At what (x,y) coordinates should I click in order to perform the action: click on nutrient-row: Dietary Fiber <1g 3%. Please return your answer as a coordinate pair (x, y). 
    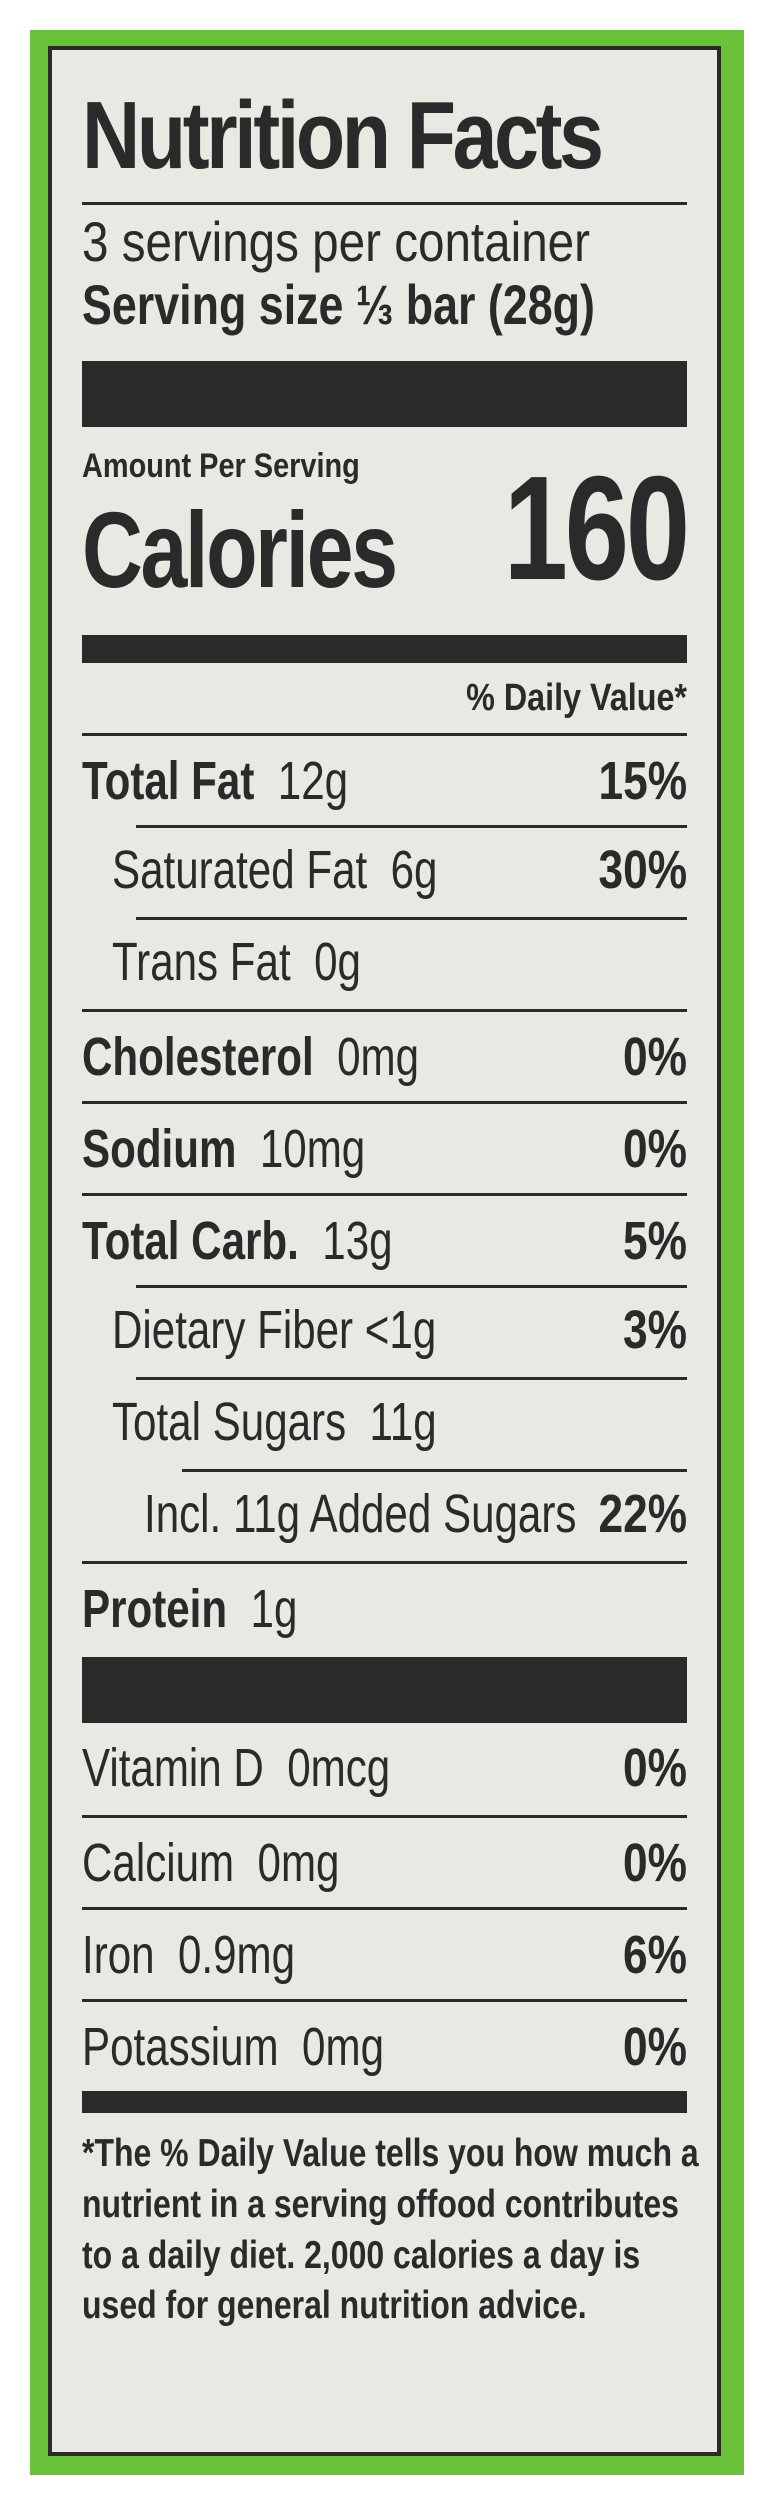
    Looking at the image, I should click on (384, 1331).